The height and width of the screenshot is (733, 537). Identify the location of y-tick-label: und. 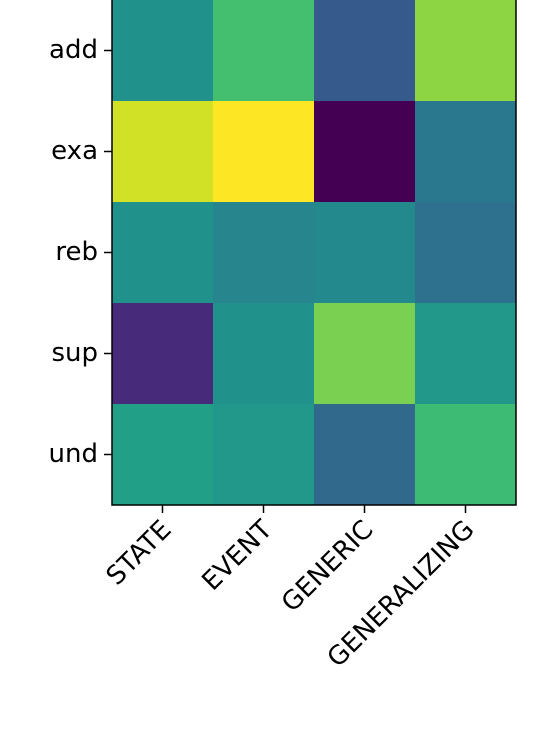
(73, 454).